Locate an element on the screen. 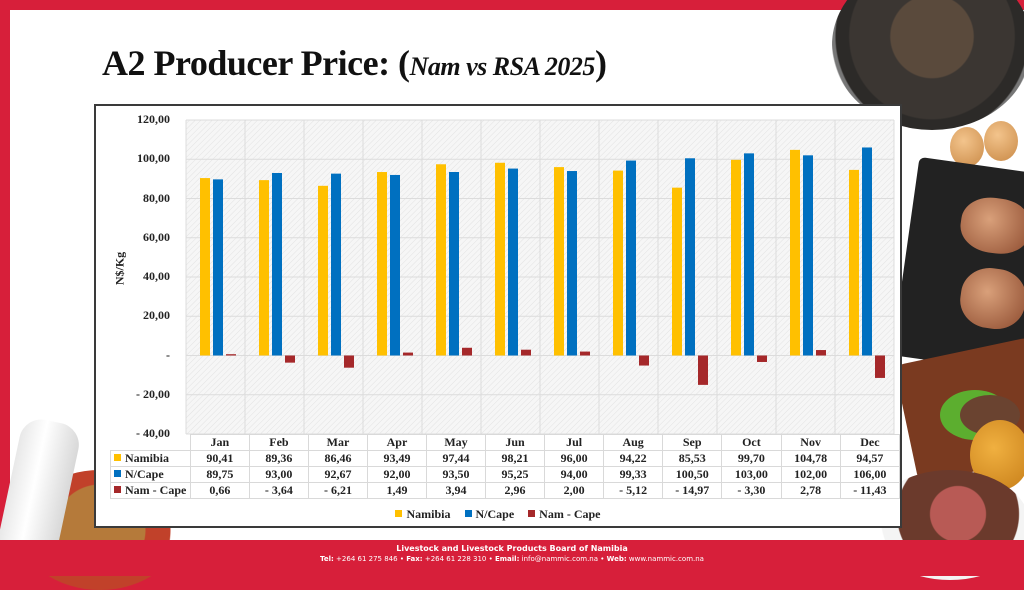  fax-label: Fax: is located at coordinates (414, 559).